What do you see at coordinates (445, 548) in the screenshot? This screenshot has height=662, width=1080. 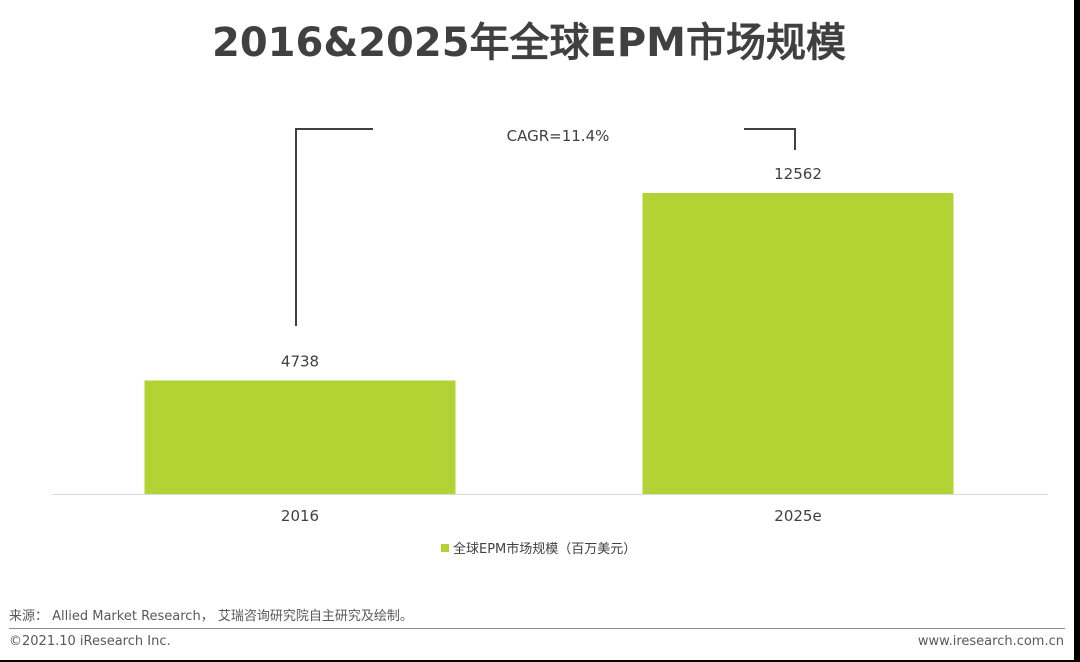 I see `legend-swatch` at bounding box center [445, 548].